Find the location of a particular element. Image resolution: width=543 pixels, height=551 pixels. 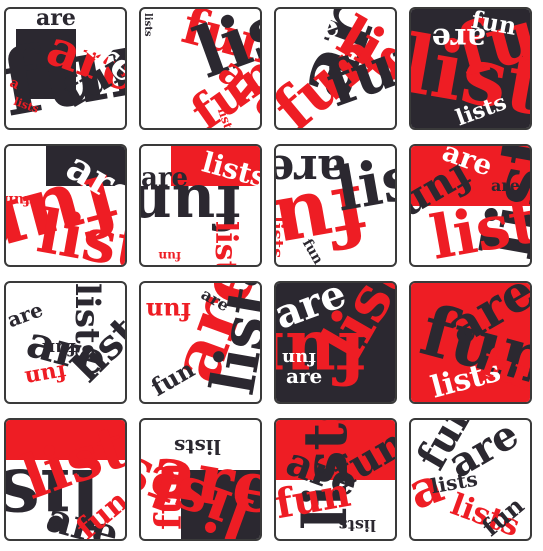

tile-9-artwork: are are lists fun lists fun is located at coordinates (65, 337).